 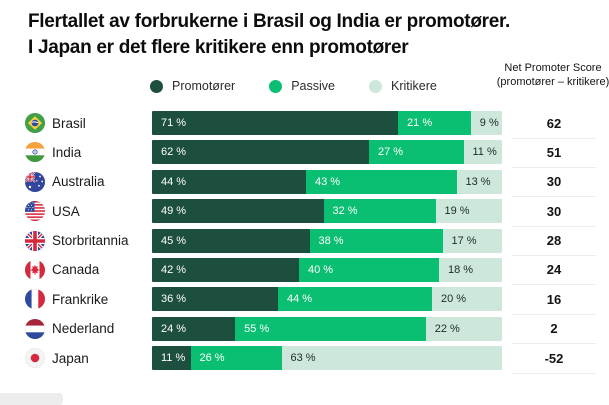 I want to click on flag-br-icon, so click(x=35, y=123).